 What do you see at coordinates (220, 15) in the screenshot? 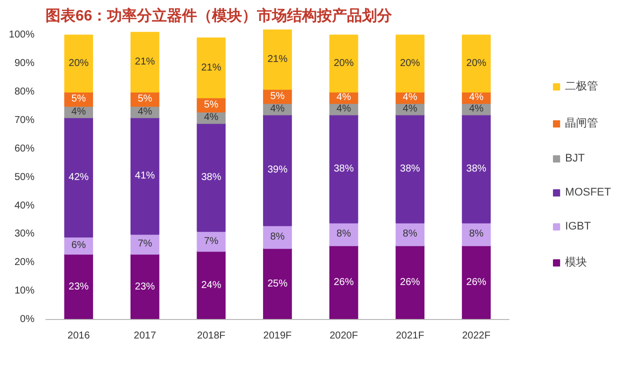
I see `chart-title: 图表66：功率分立器件（模块）市场结构按产品划分` at bounding box center [220, 15].